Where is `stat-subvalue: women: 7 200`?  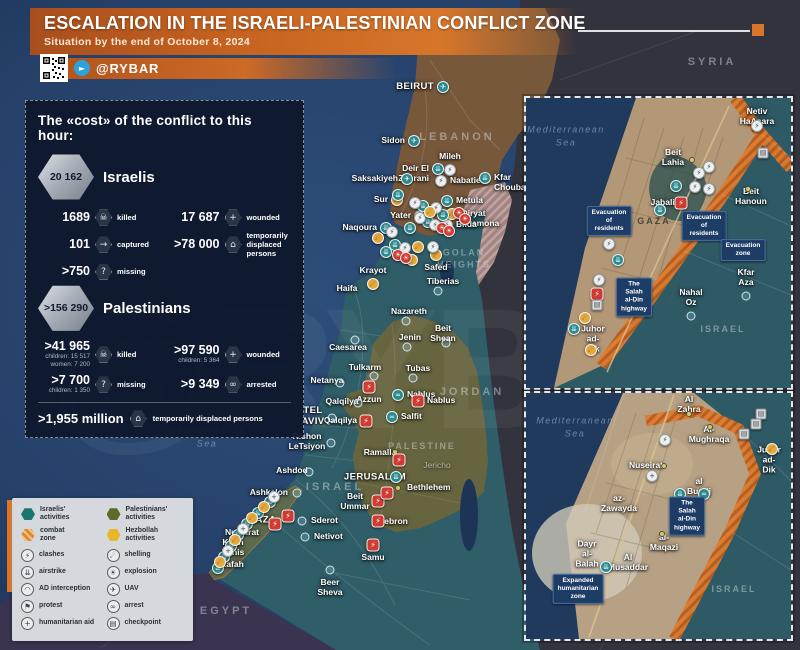 stat-subvalue: women: 7 200 is located at coordinates (70, 365).